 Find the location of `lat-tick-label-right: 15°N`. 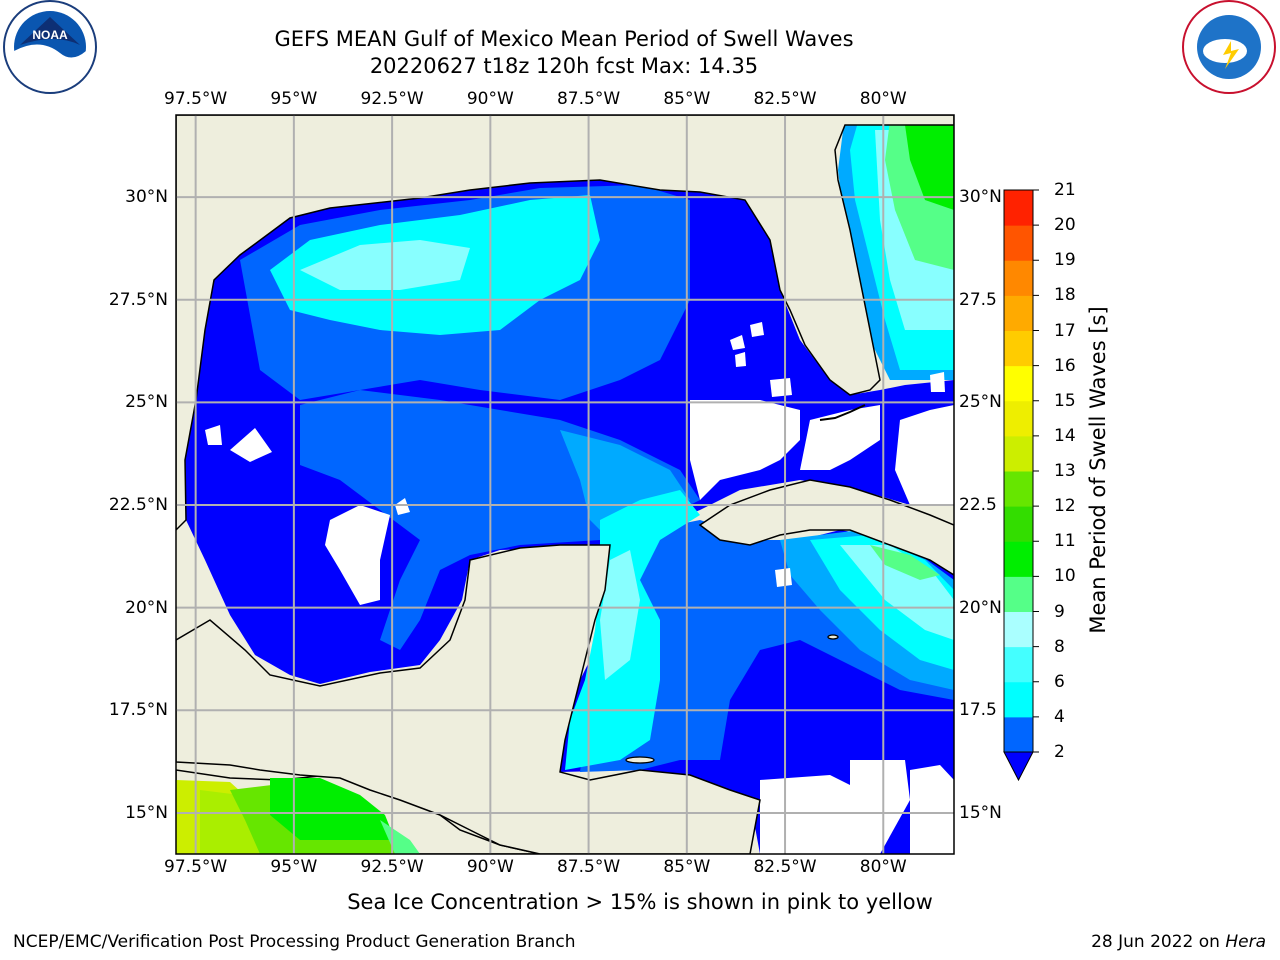

lat-tick-label-right: 15°N is located at coordinates (980, 812).